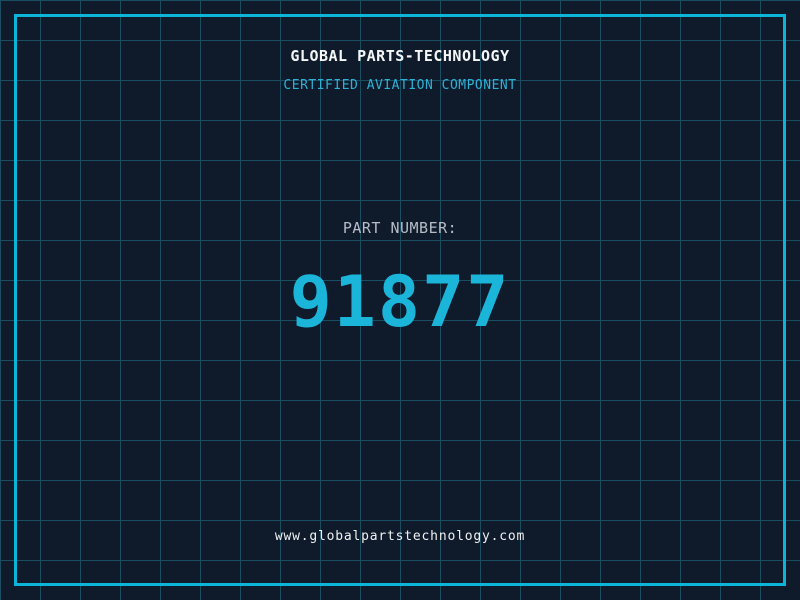  I want to click on certification-text: CERTIFIED AVIATION COMPONENT, so click(400, 85).